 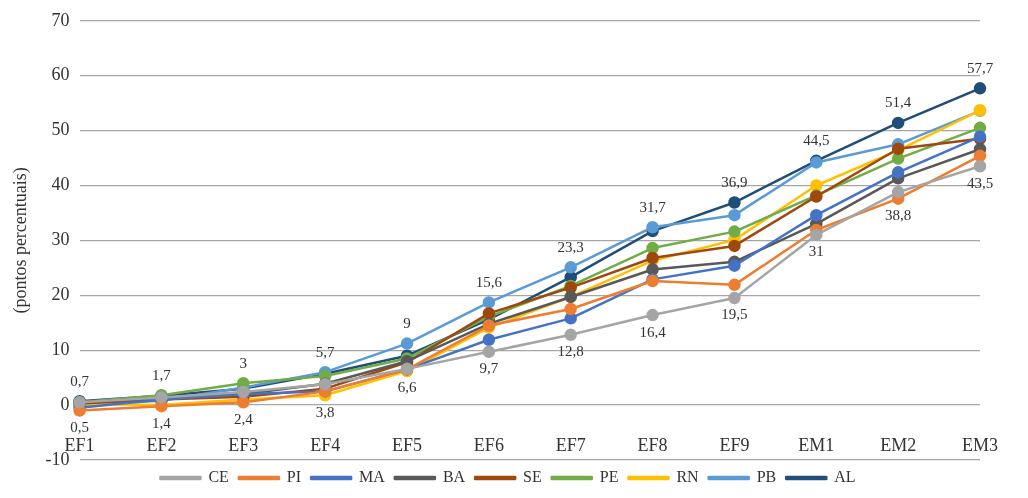 I want to click on legend-label: SE, so click(x=532, y=477).